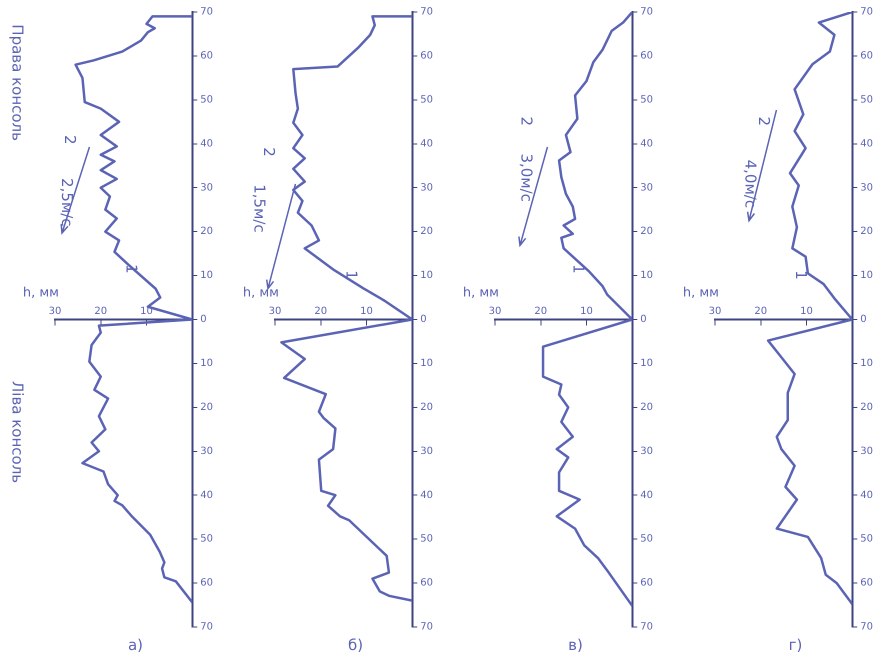  I want to click on text: Ліва консоль, so click(17, 432).